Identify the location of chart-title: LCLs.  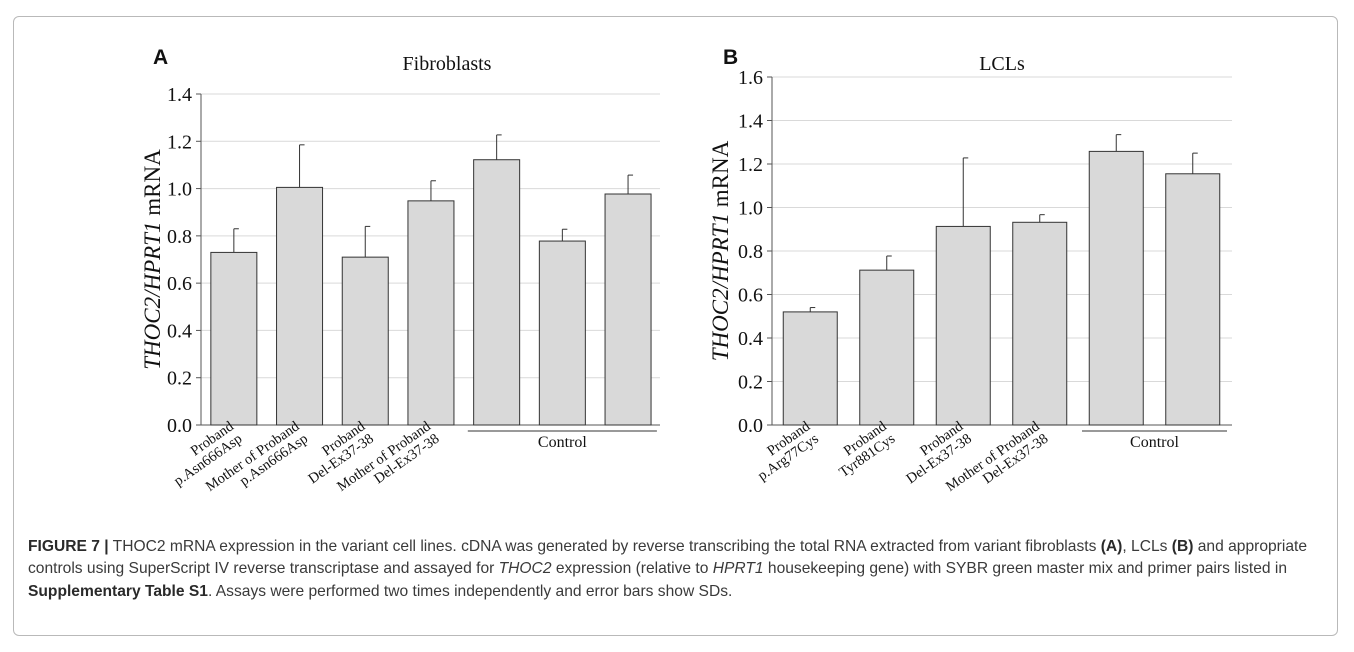
(1002, 64).